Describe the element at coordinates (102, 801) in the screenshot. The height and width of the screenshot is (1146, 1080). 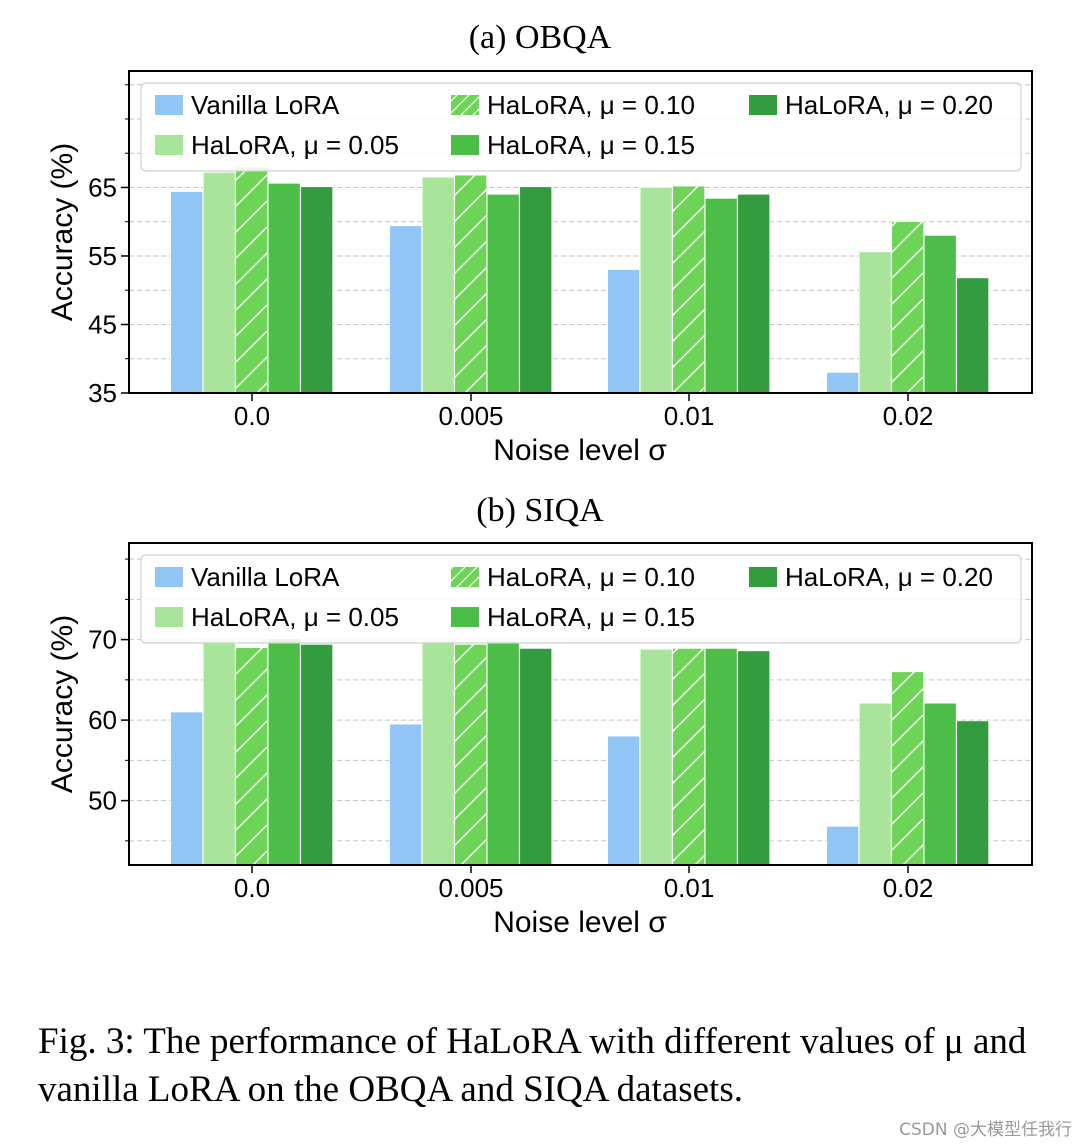
I see `y-tick-label: 50` at that location.